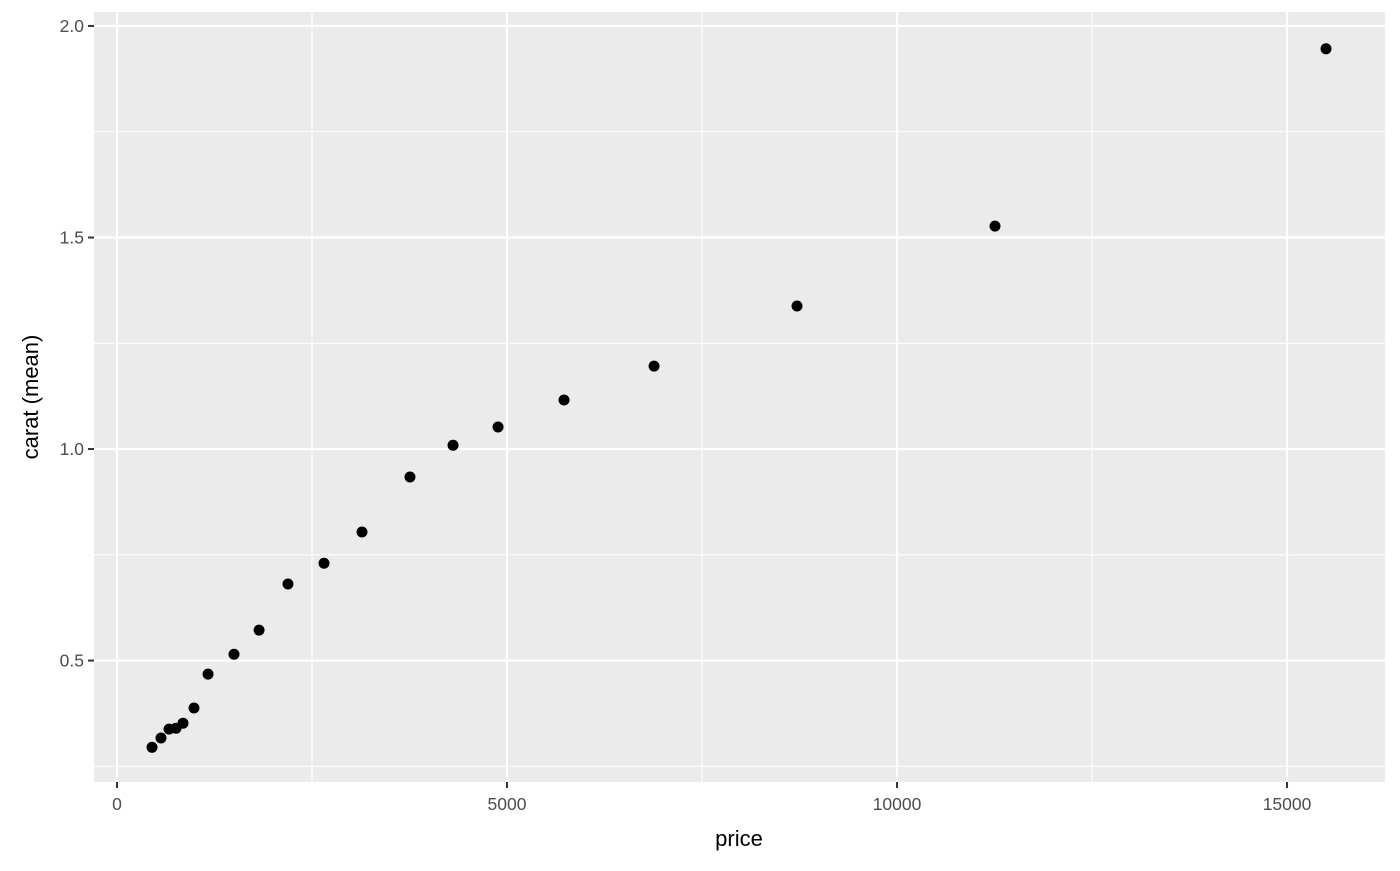 Image resolution: width=1400 pixels, height=871 pixels. Describe the element at coordinates (739, 838) in the screenshot. I see `x-axis-label: price` at that location.